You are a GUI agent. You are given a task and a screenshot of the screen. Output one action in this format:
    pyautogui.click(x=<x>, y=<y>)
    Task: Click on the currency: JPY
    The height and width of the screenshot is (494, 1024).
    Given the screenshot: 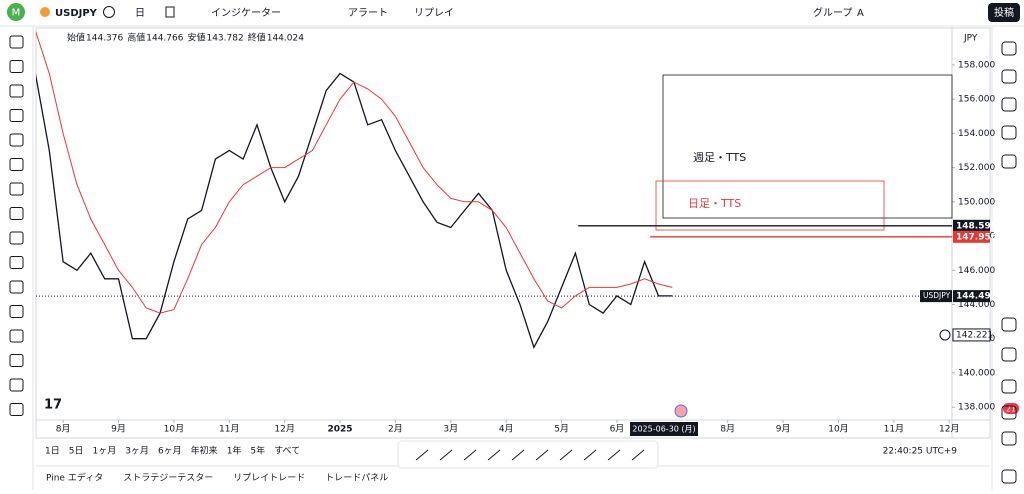 What is the action you would take?
    pyautogui.click(x=970, y=39)
    